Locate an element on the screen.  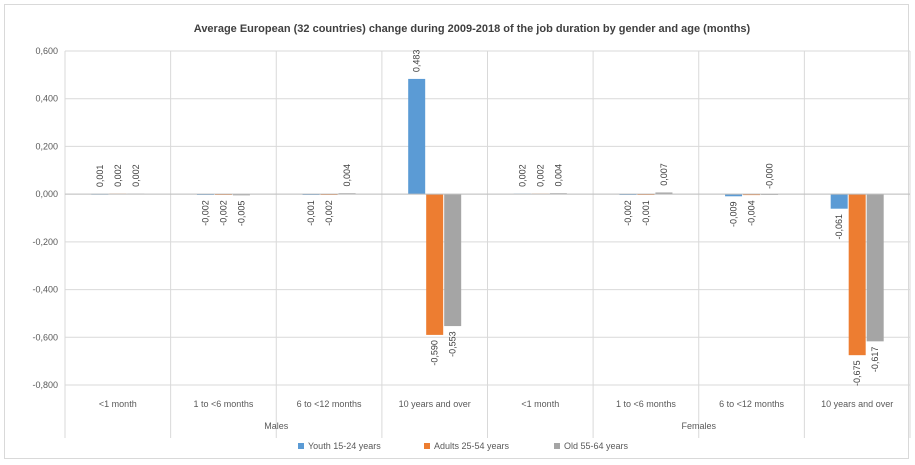
legend-label: Adults 25-54 years is located at coordinates (472, 446).